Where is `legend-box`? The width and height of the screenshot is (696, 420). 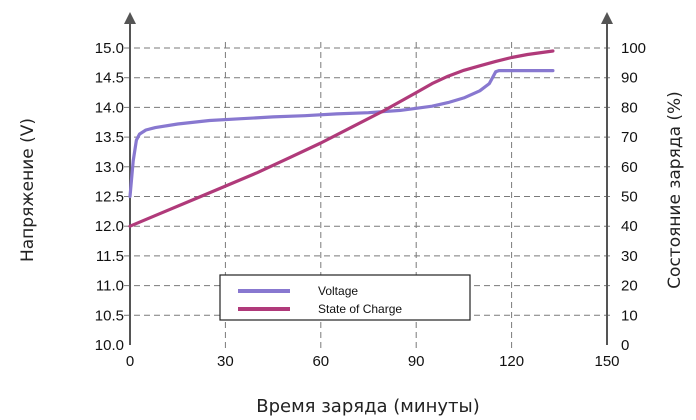
legend-box is located at coordinates (345, 297).